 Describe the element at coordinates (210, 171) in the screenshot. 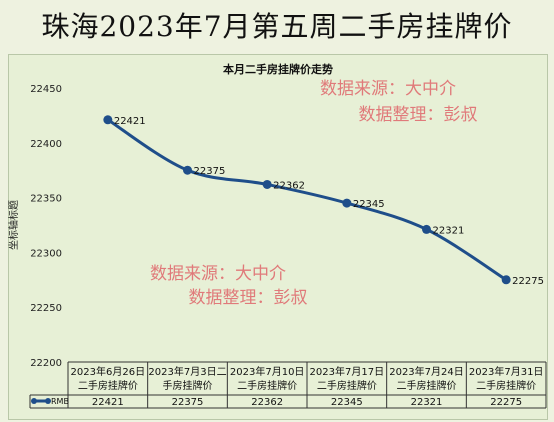

I see `data-label: 22375` at that location.